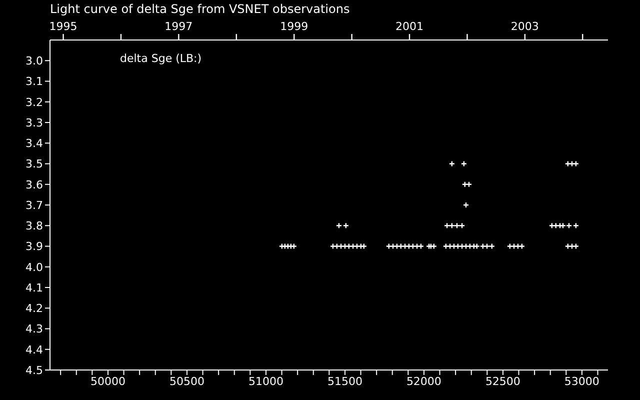 This screenshot has width=640, height=400. I want to click on y-tick-label: 4.5, so click(34, 370).